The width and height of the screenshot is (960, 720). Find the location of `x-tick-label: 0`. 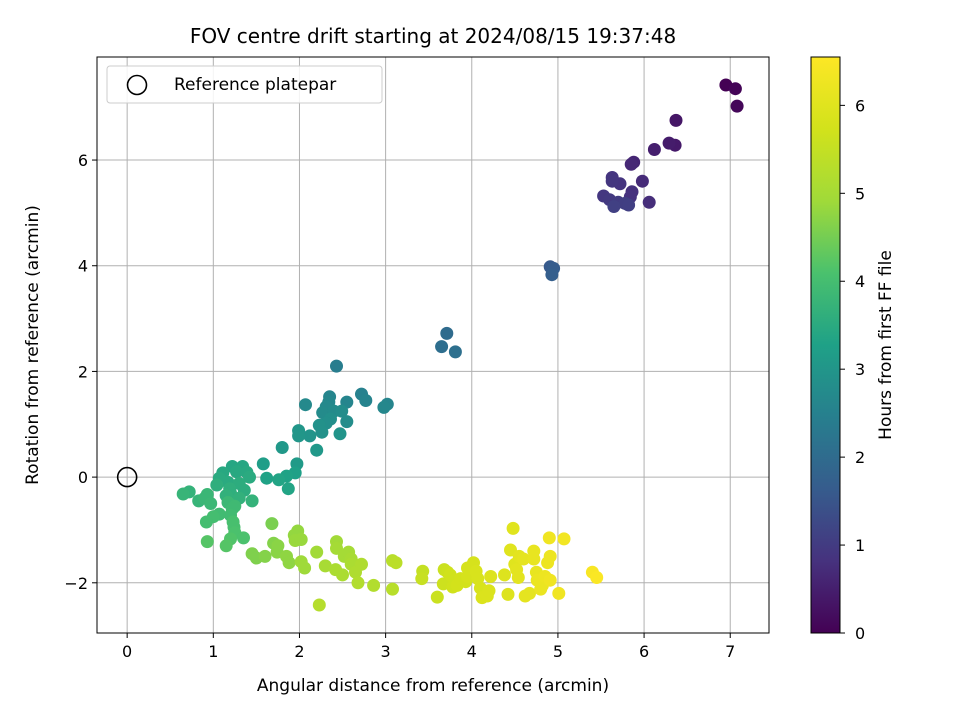

x-tick-label: 0 is located at coordinates (127, 651).